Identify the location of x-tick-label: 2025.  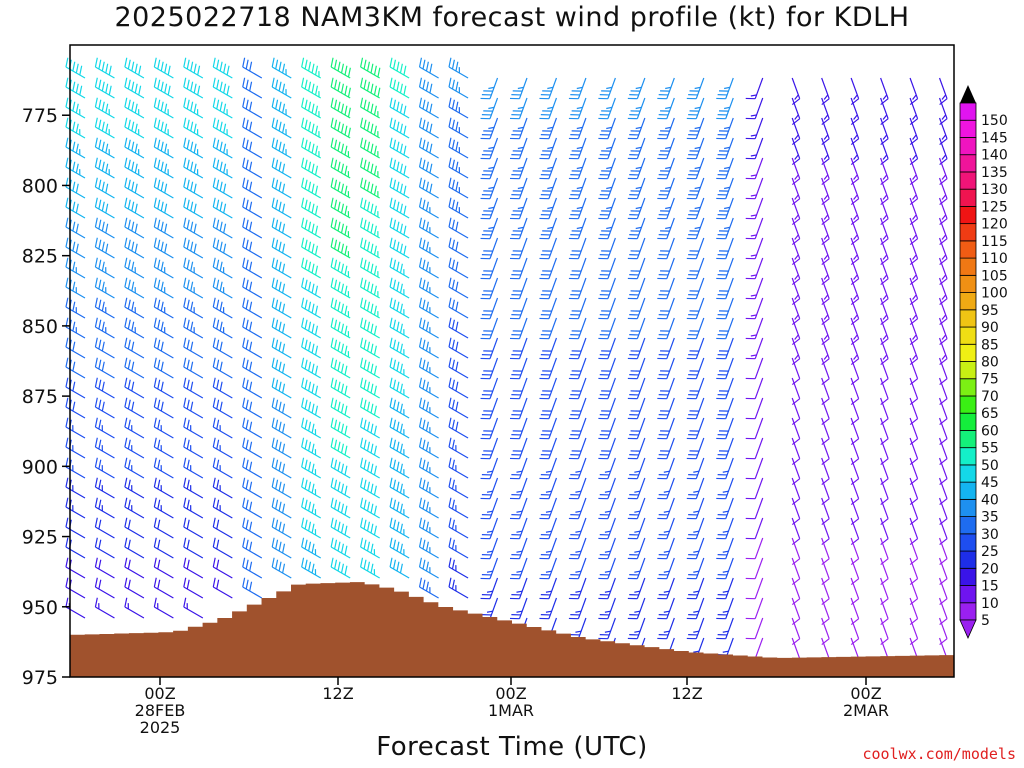
(160, 727).